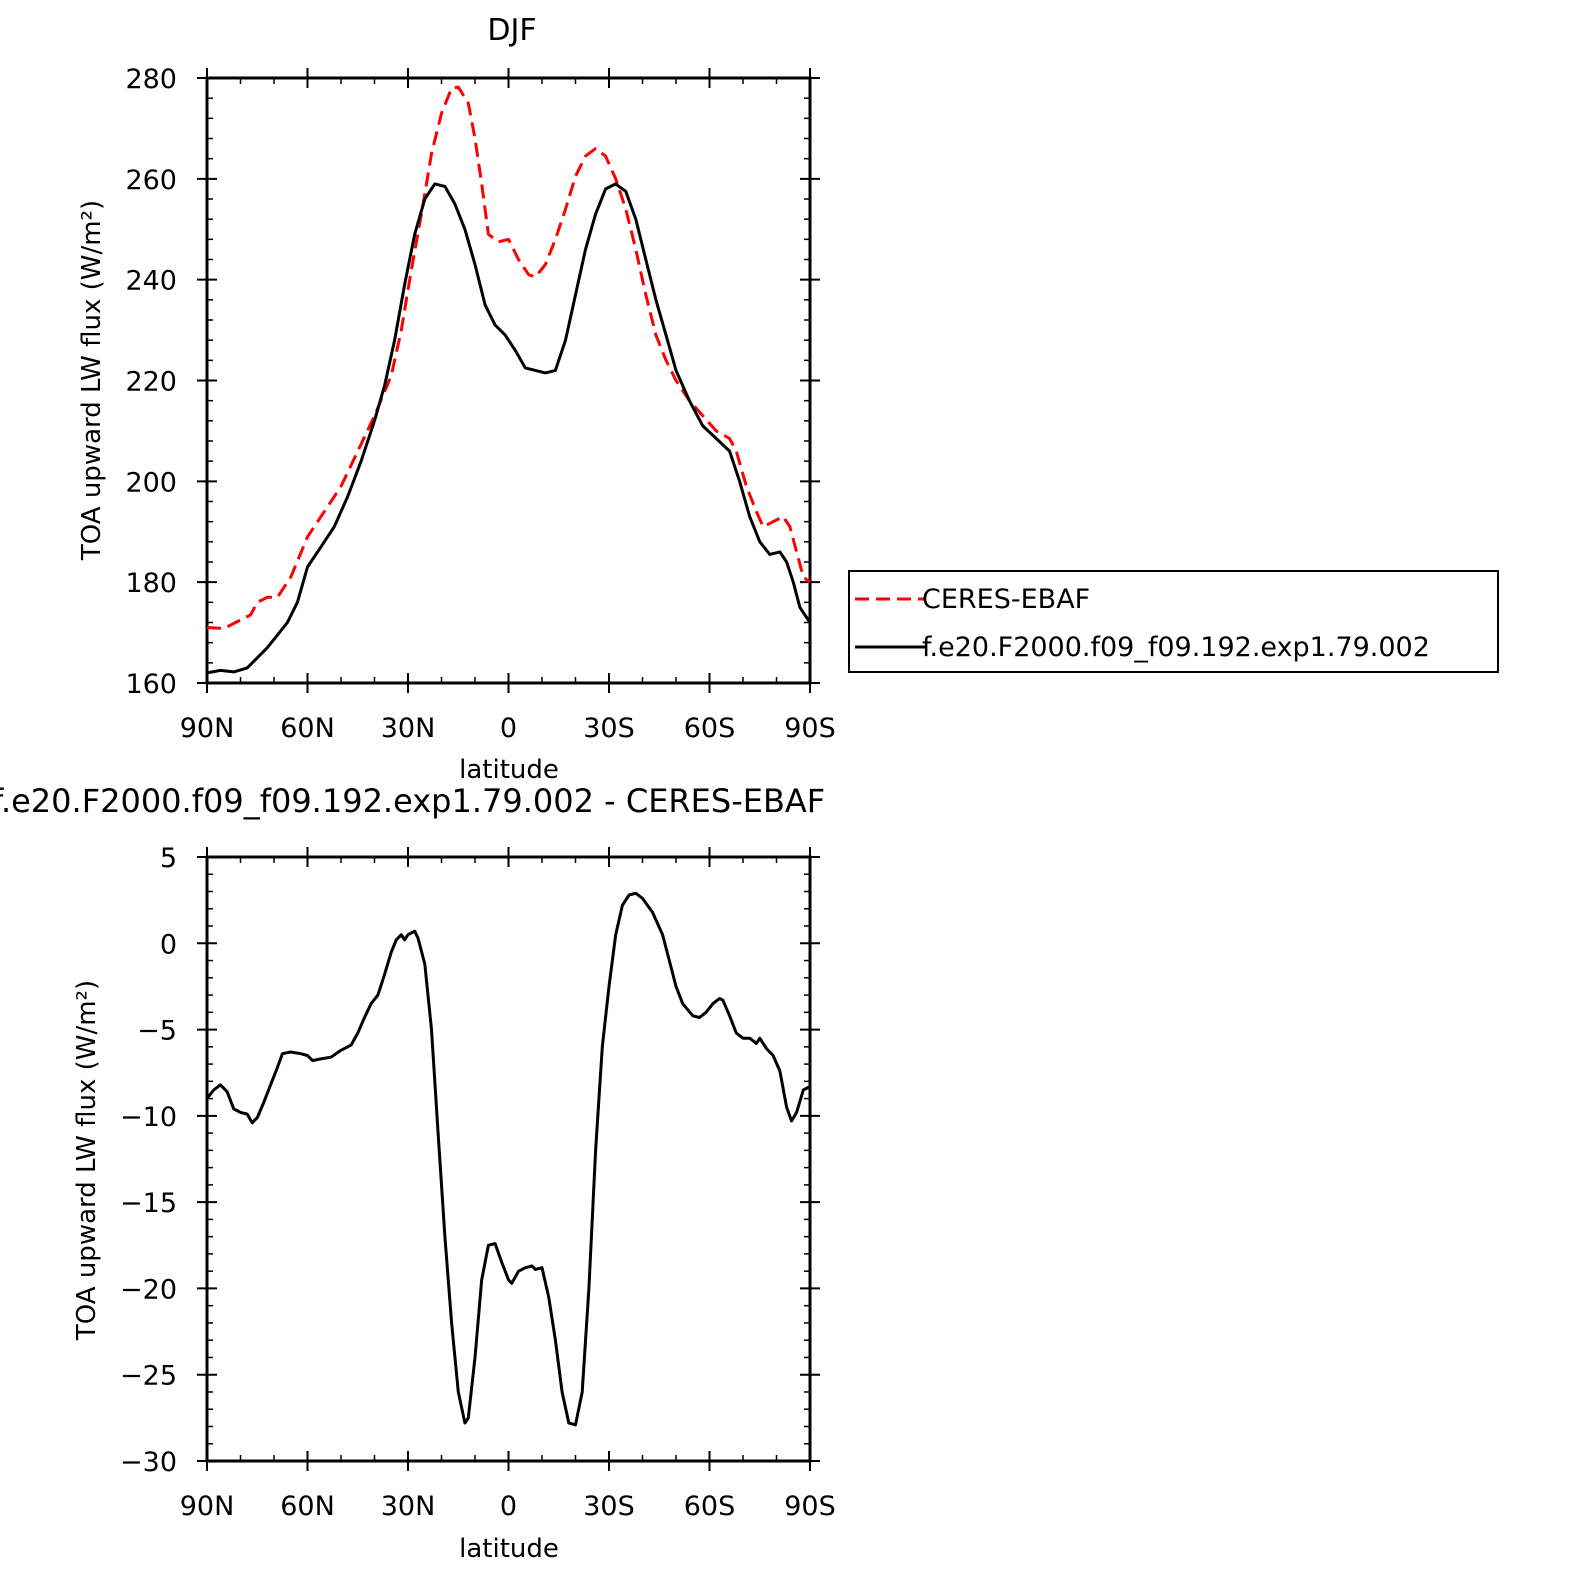 This screenshot has height=1574, width=1574. What do you see at coordinates (151, 583) in the screenshot?
I see `y-tick-label: 180` at bounding box center [151, 583].